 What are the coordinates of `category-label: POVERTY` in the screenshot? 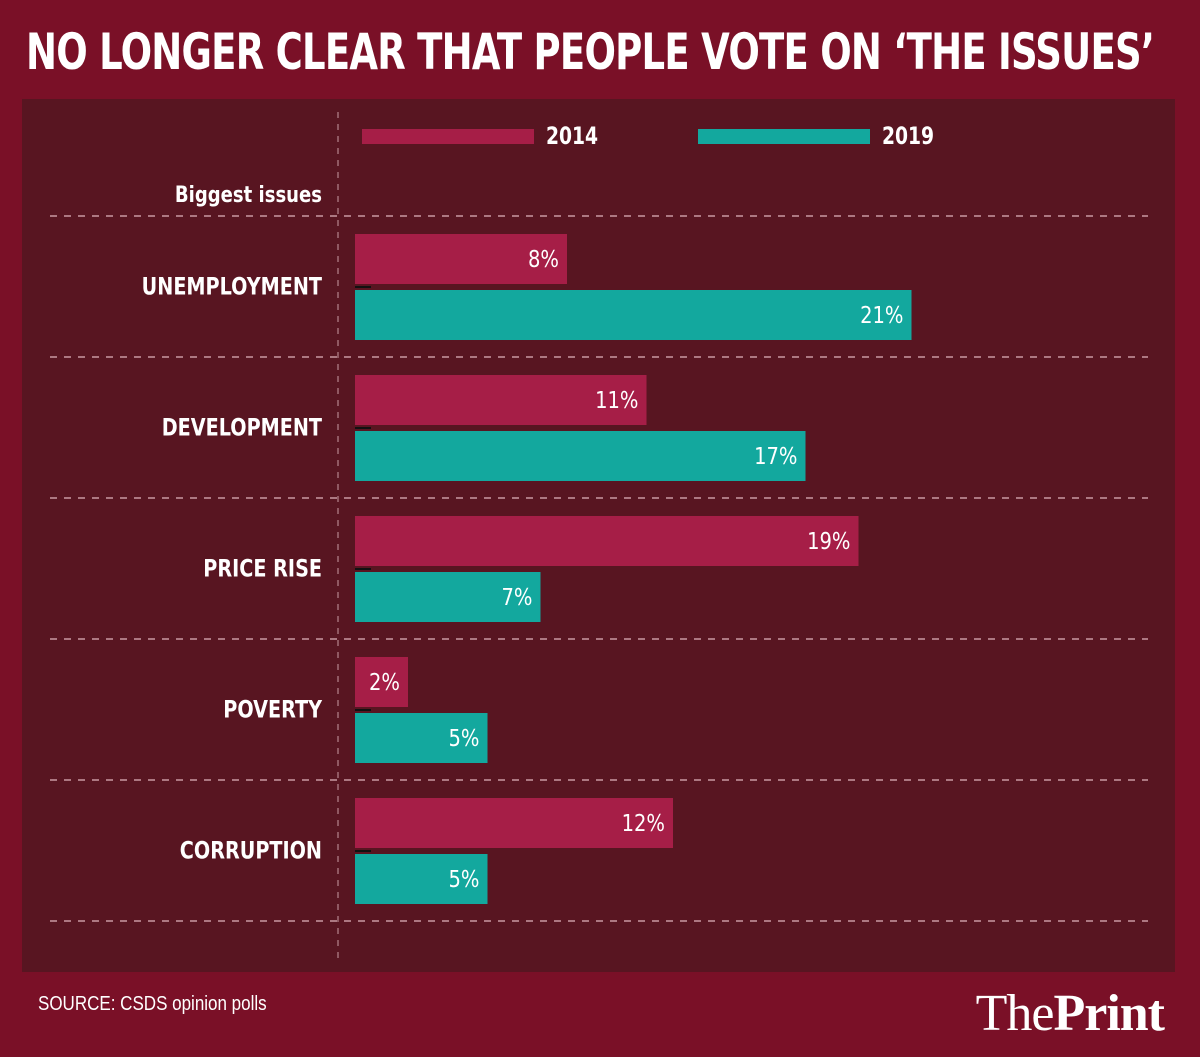 It's located at (272, 711).